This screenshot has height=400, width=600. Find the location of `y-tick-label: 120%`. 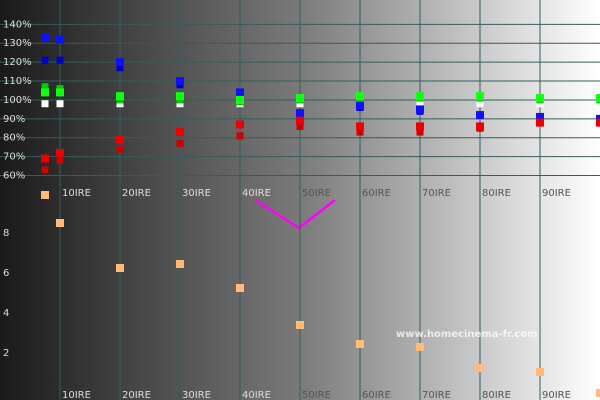

y-tick-label: 120% is located at coordinates (17, 62).